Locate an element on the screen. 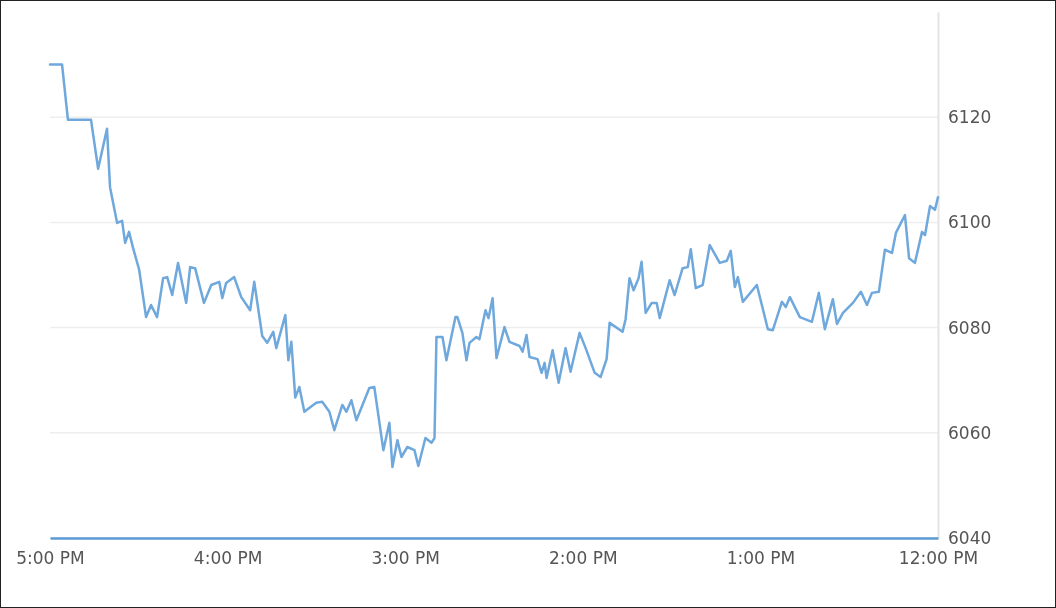 The image size is (1056, 608). y-tick-label: 6060 is located at coordinates (970, 432).